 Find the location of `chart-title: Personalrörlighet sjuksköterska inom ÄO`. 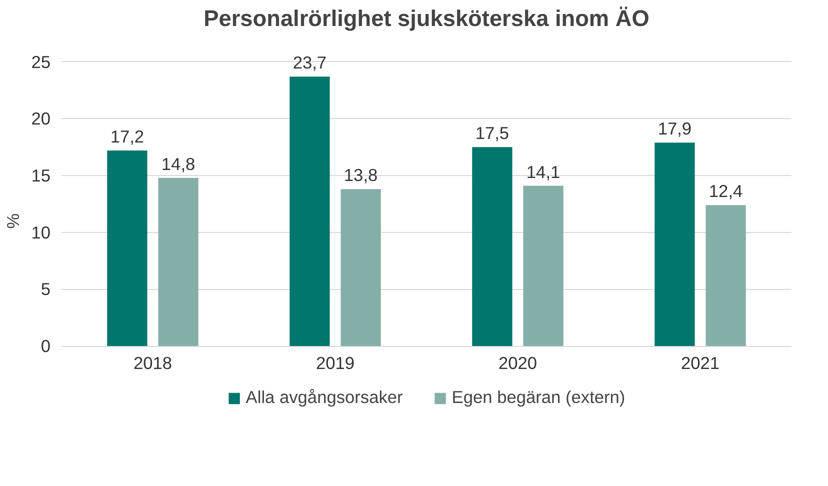

chart-title: Personalrörlighet sjuksköterska inom ÄO is located at coordinates (427, 18).